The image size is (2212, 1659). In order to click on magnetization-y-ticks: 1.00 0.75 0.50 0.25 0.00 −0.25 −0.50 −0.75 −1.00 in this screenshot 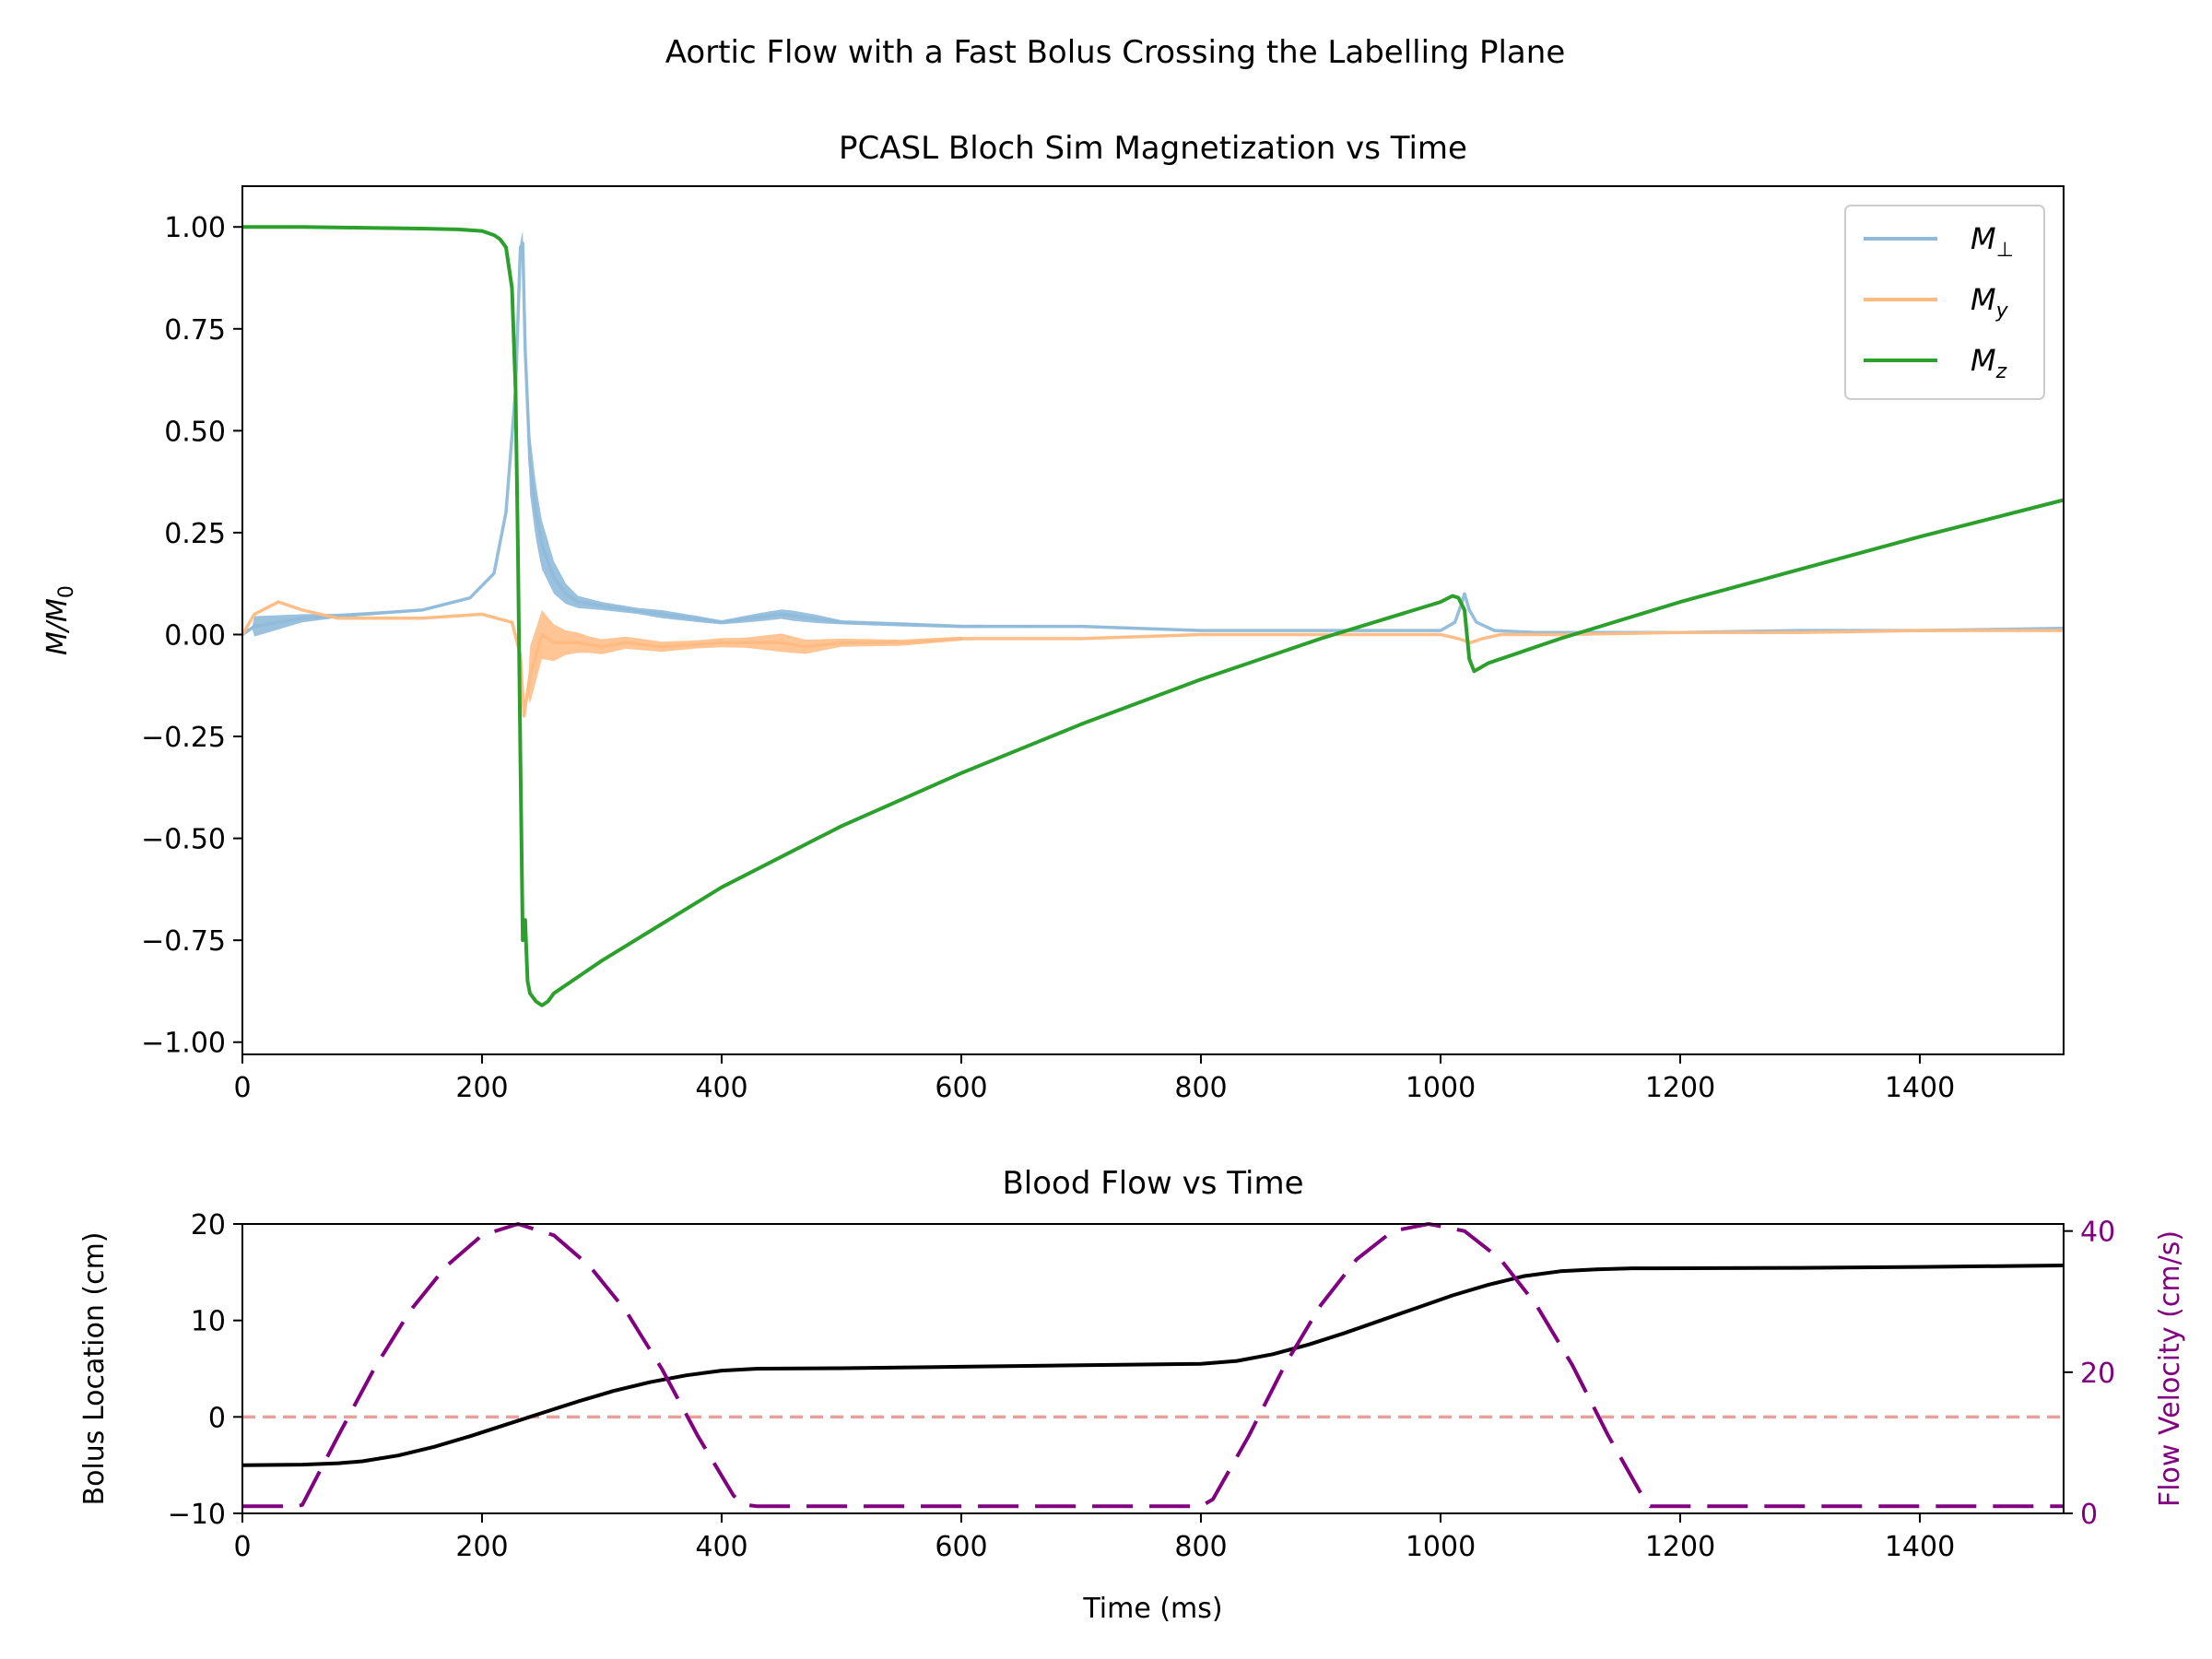, I will do `click(191, 636)`.